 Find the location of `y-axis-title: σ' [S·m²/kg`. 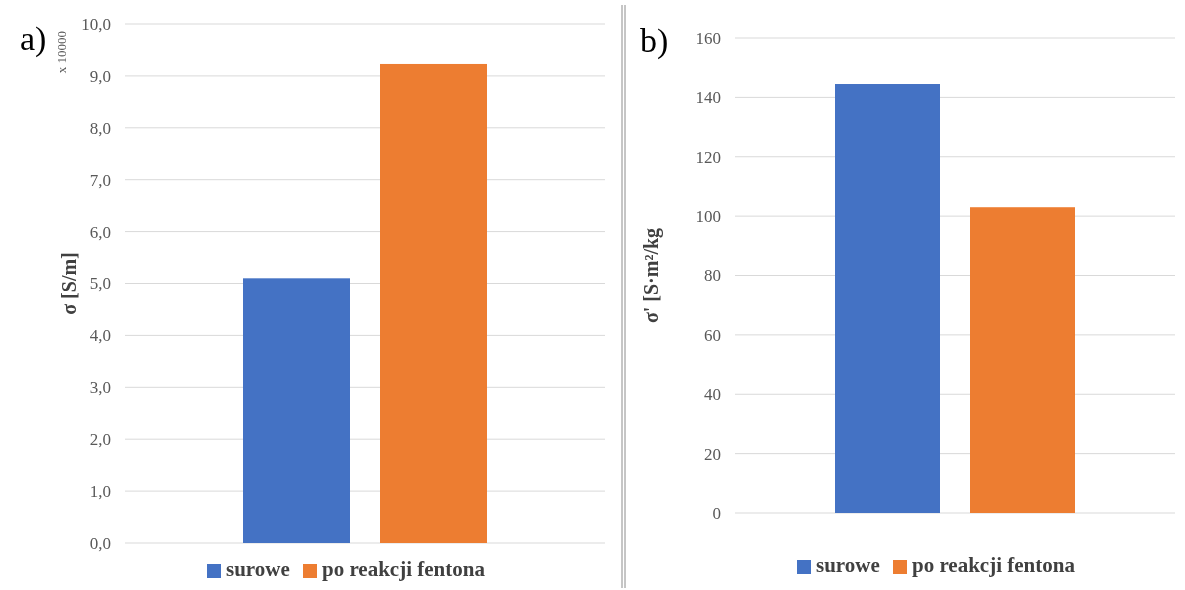

y-axis-title: σ' [S·m²/kg is located at coordinates (651, 275).